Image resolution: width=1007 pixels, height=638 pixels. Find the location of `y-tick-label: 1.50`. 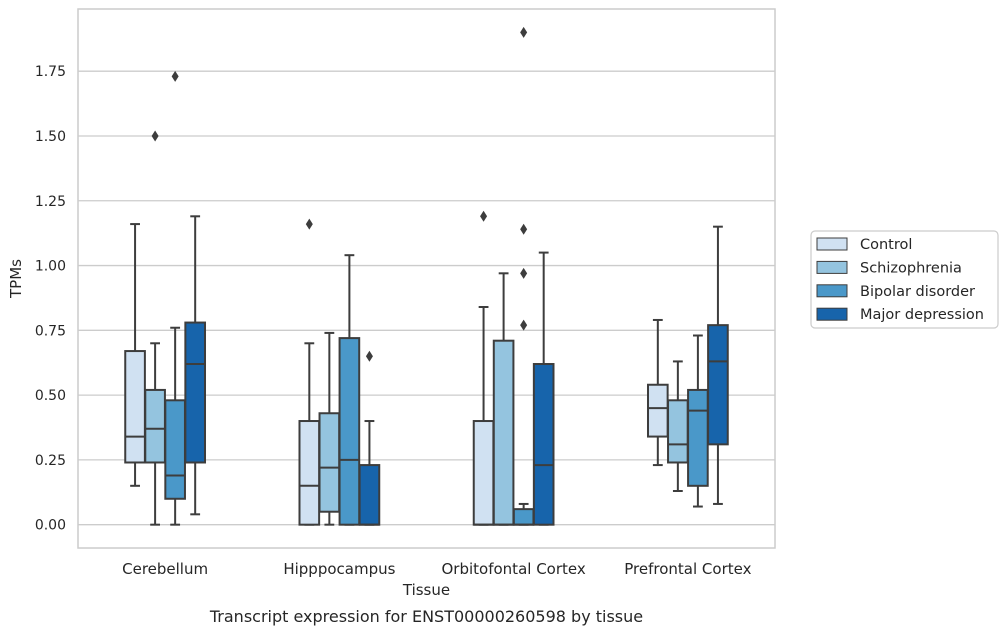

y-tick-label: 1.50 is located at coordinates (50, 137).